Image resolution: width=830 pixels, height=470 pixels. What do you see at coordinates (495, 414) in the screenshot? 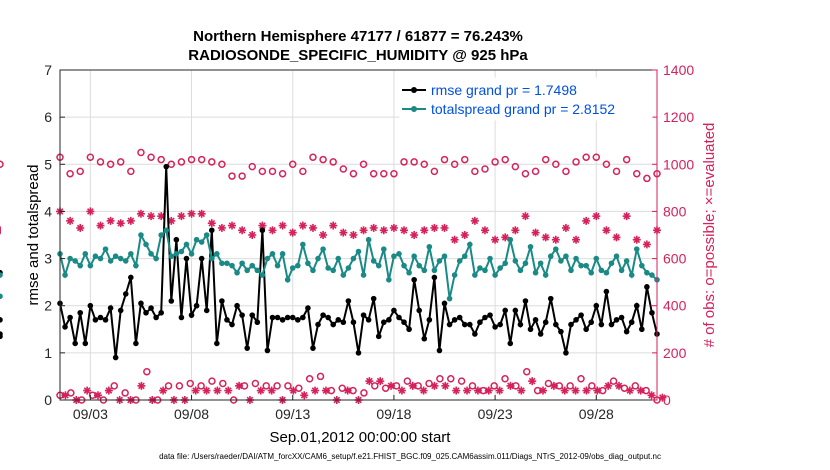
I see `x-tick-label: 09/23` at bounding box center [495, 414].